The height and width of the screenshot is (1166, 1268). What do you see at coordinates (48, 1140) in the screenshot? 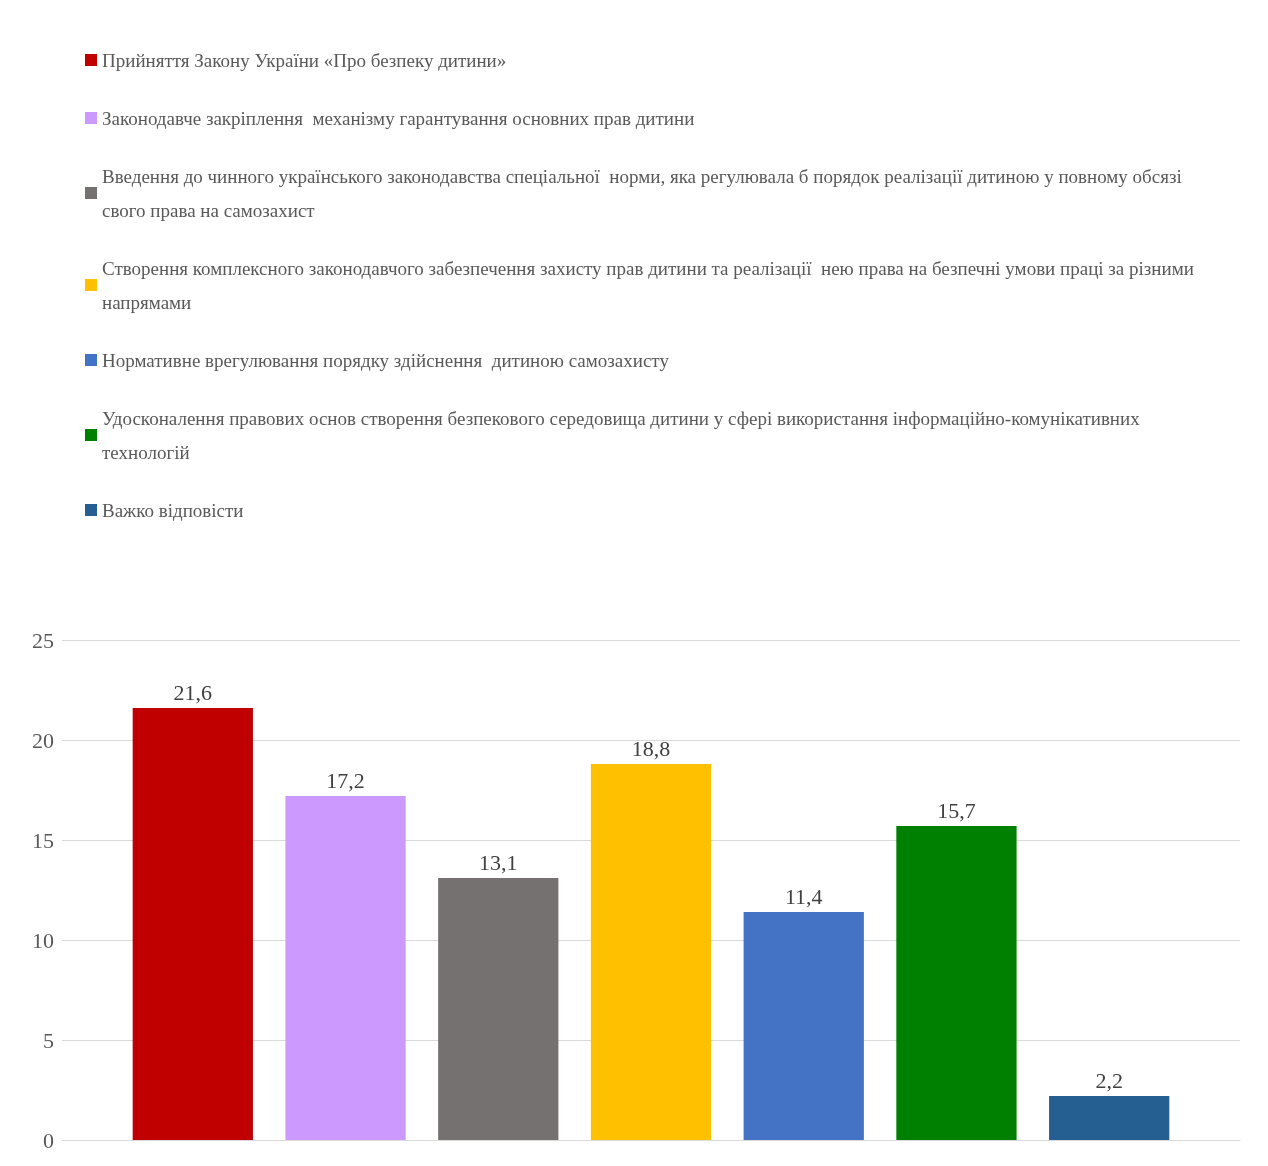
I see `y-tick-label: 0` at bounding box center [48, 1140].